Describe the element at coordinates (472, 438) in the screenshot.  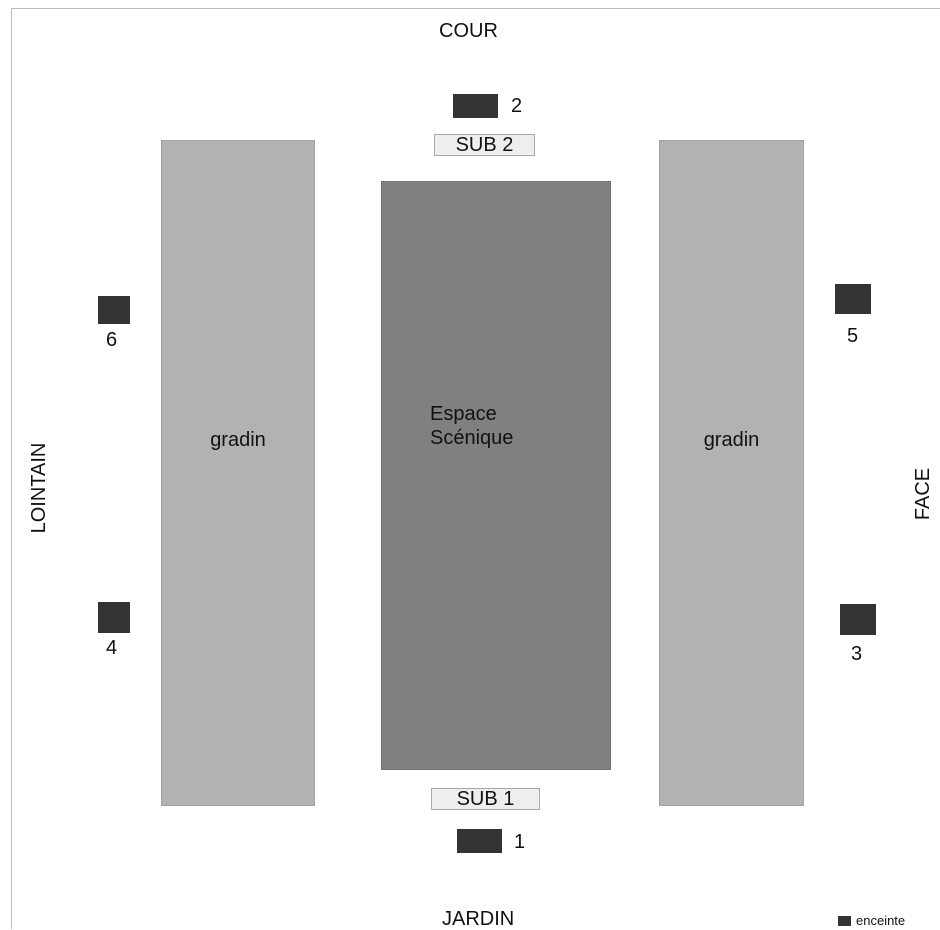
I see `stage-label-line2: Scénique` at that location.